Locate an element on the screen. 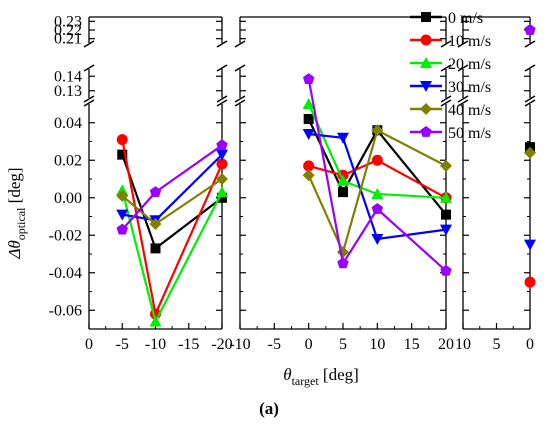 This screenshot has width=550, height=432. legend-item-20-m-s: 20 m/s is located at coordinates (450, 64).